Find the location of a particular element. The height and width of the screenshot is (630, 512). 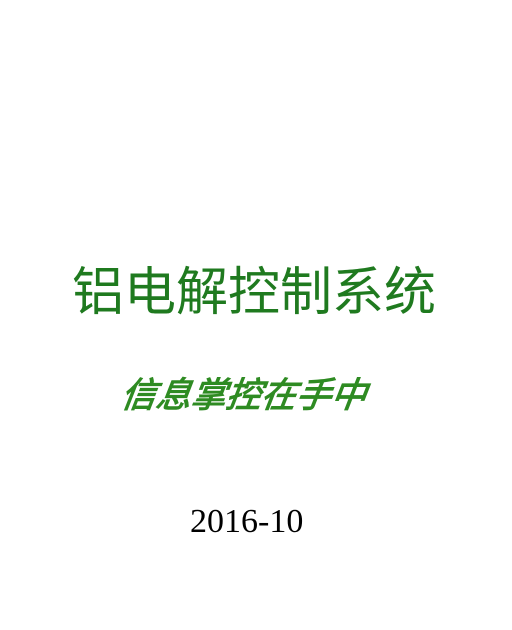

cover-slogan: 信息掌控在手中 is located at coordinates (244, 395).